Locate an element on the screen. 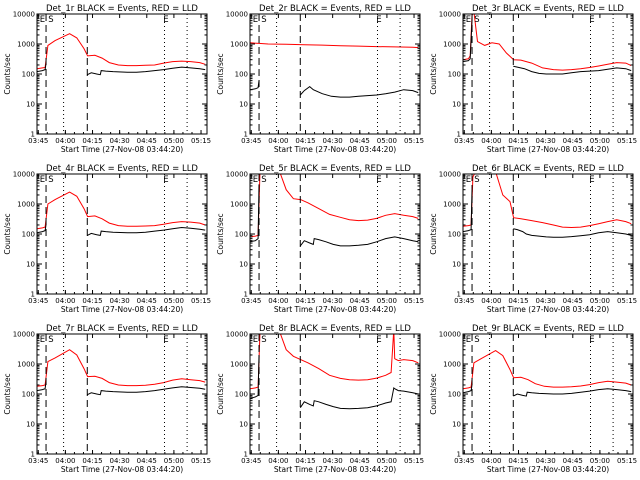 The image size is (640, 480). panel-title: Det_3r BLACK = Events, RED = LLD is located at coordinates (548, 9).